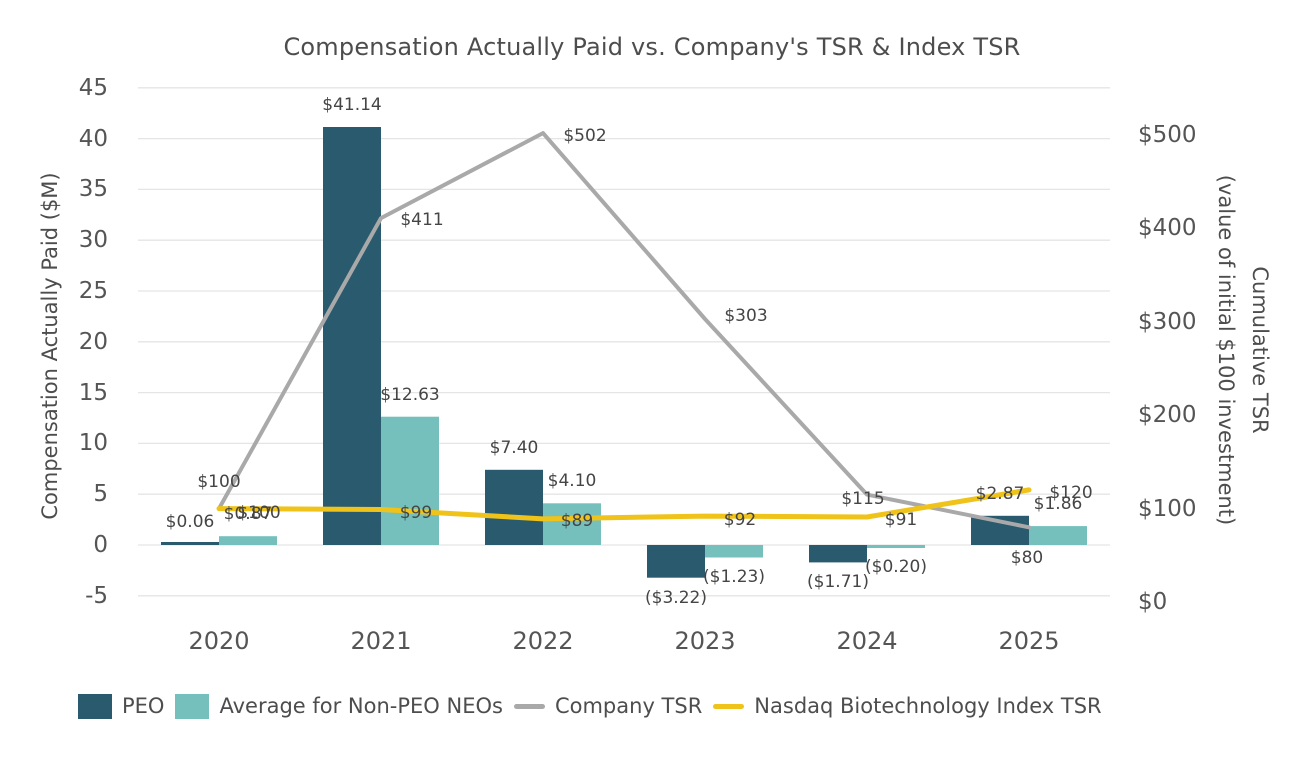  I want to click on bar-average-for-non-peo-neos-2023, so click(734, 551).